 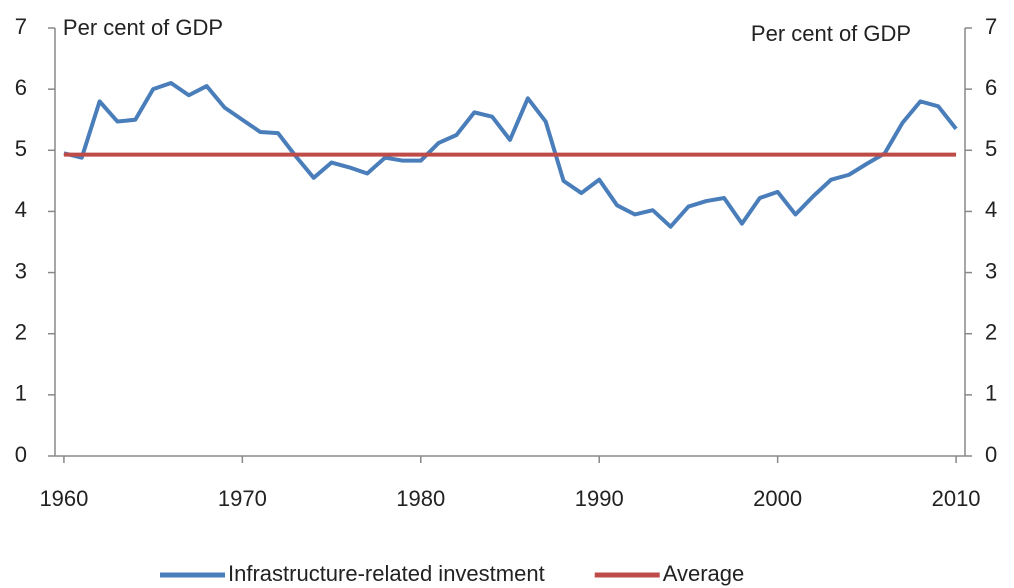 What do you see at coordinates (831, 33) in the screenshot?
I see `y2-axis-label: Per cent of GDP` at bounding box center [831, 33].